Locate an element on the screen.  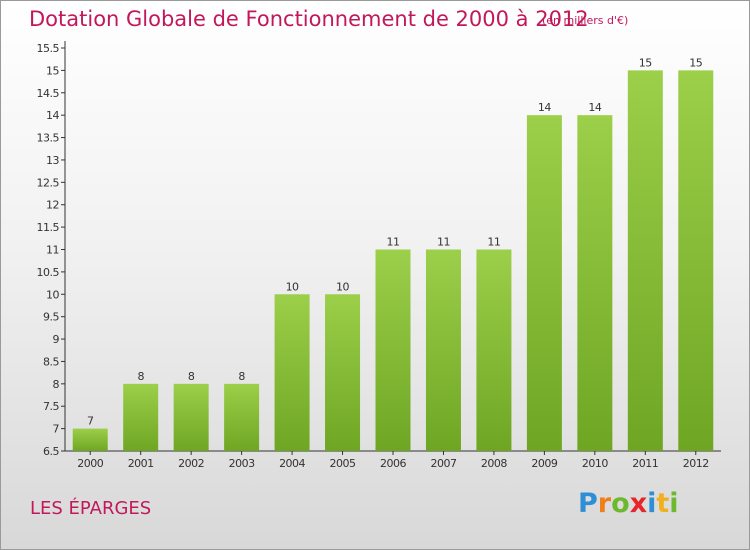
y-tick-label: 13.5 is located at coordinates (48, 138).